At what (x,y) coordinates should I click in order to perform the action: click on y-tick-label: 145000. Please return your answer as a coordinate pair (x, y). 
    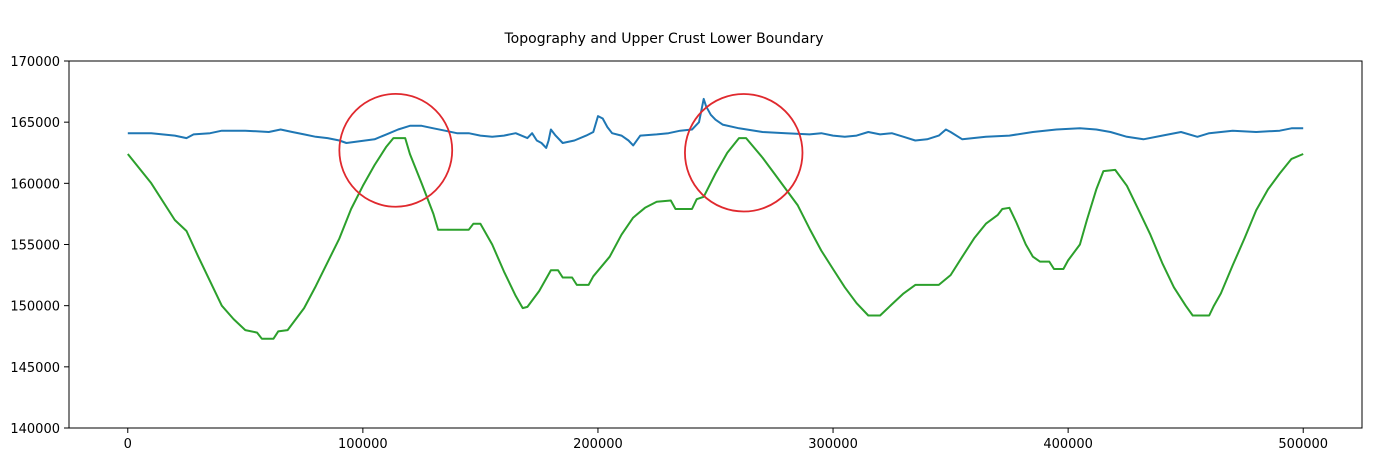
    Looking at the image, I should click on (35, 368).